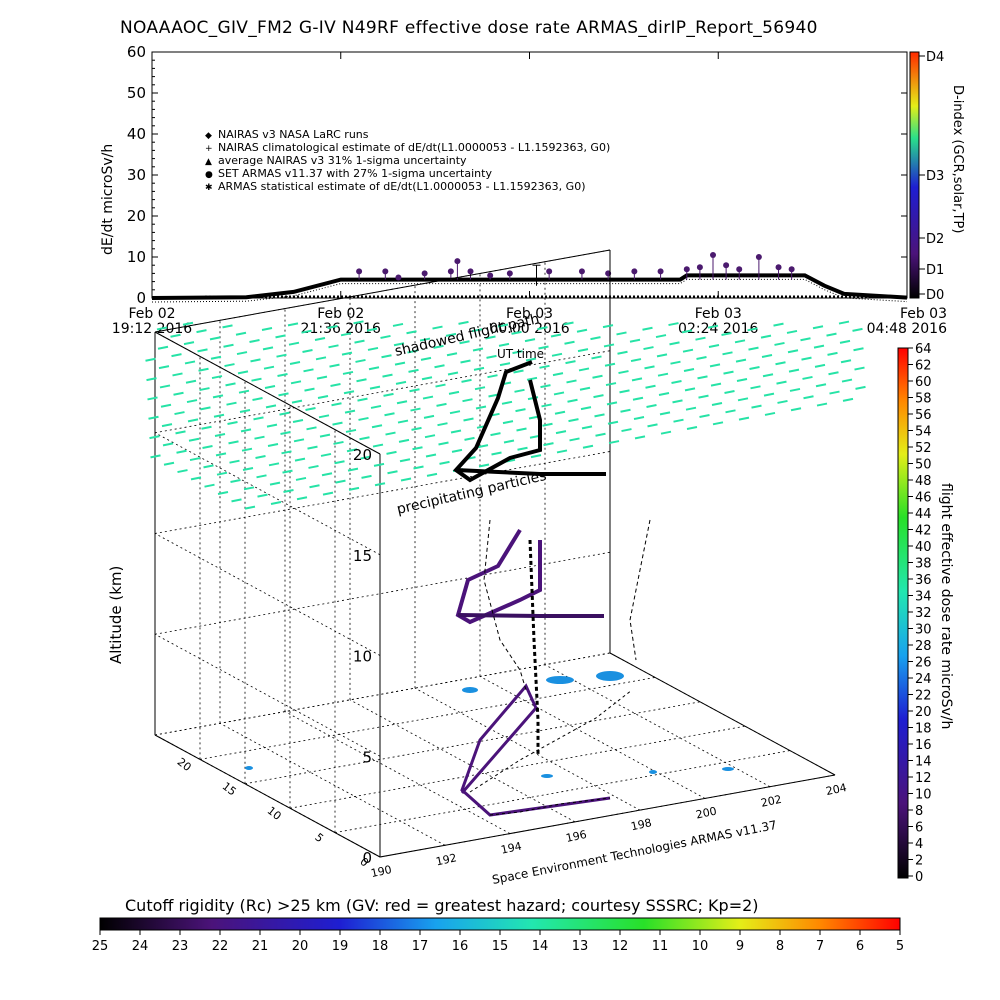  I want to click on altitude-axis-label: Altitude (km), so click(116, 615).